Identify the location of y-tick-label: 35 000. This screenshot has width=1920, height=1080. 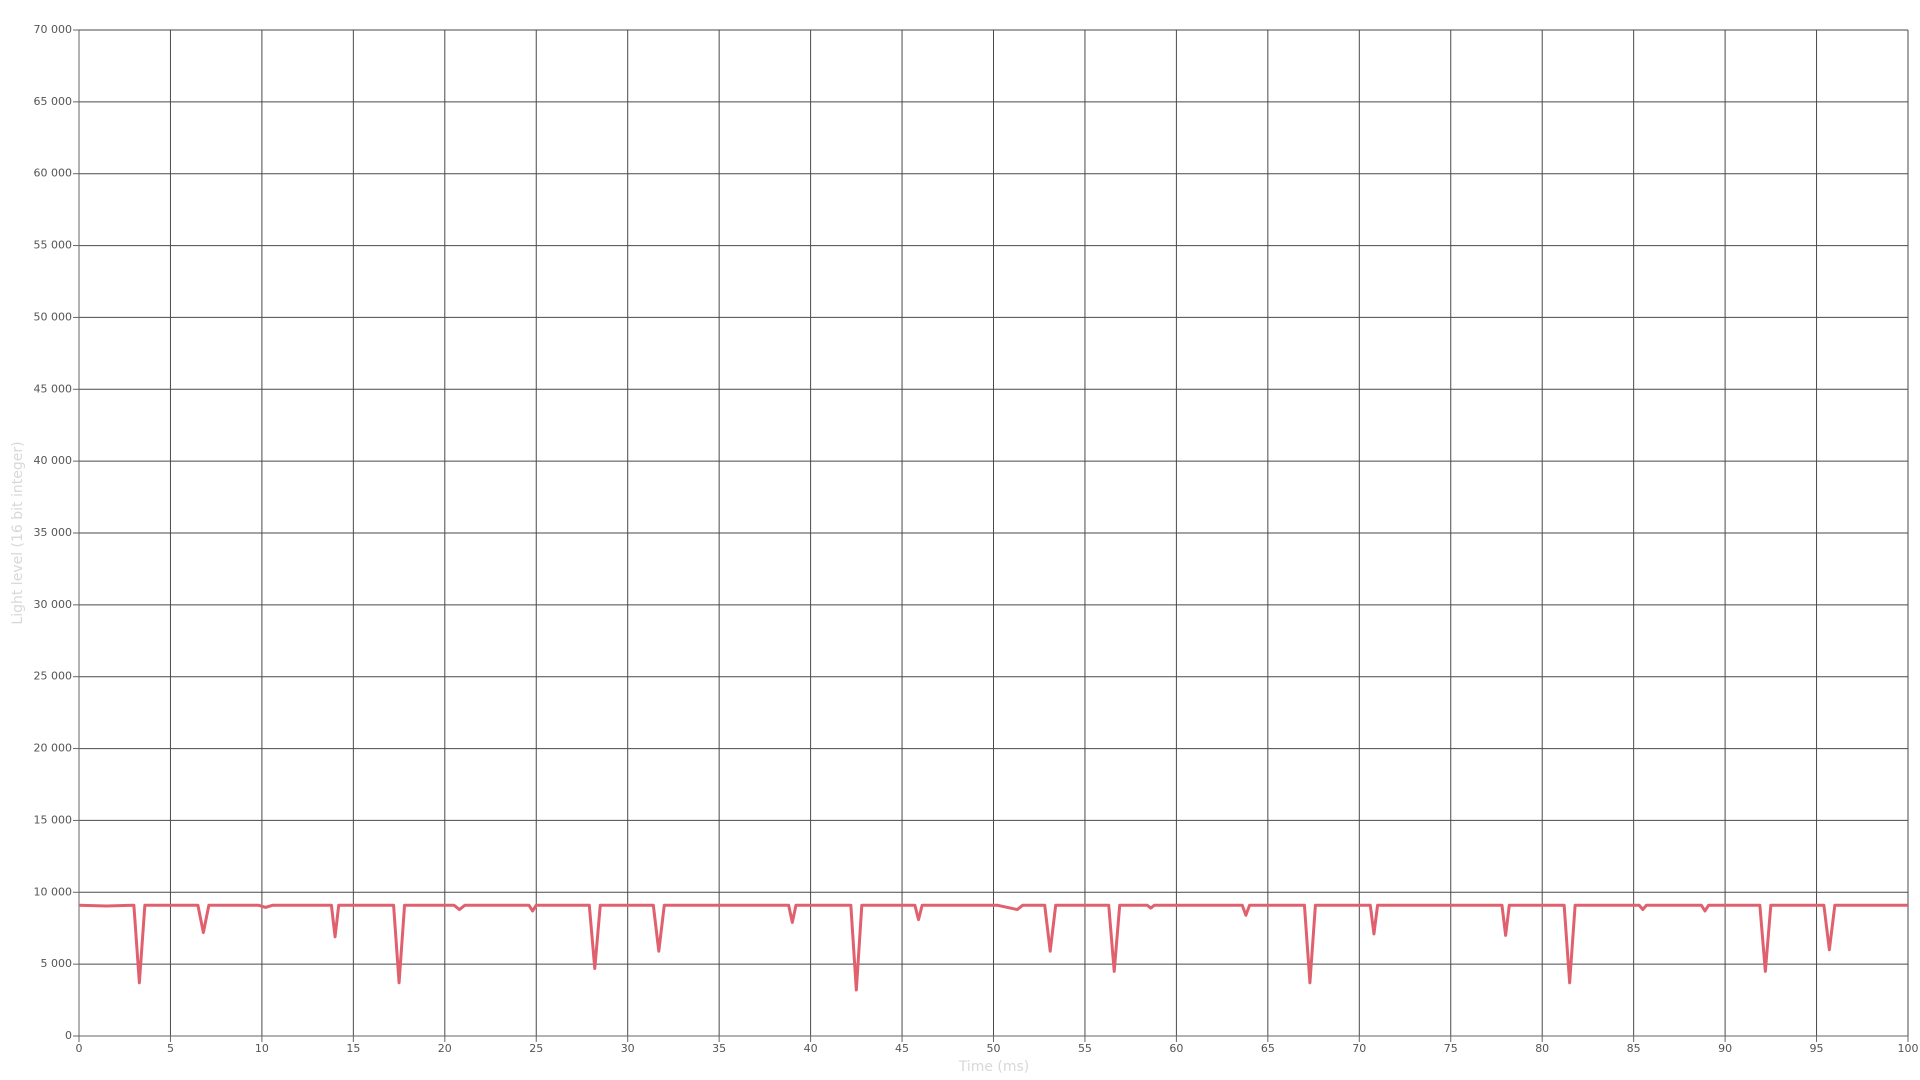
(53, 532).